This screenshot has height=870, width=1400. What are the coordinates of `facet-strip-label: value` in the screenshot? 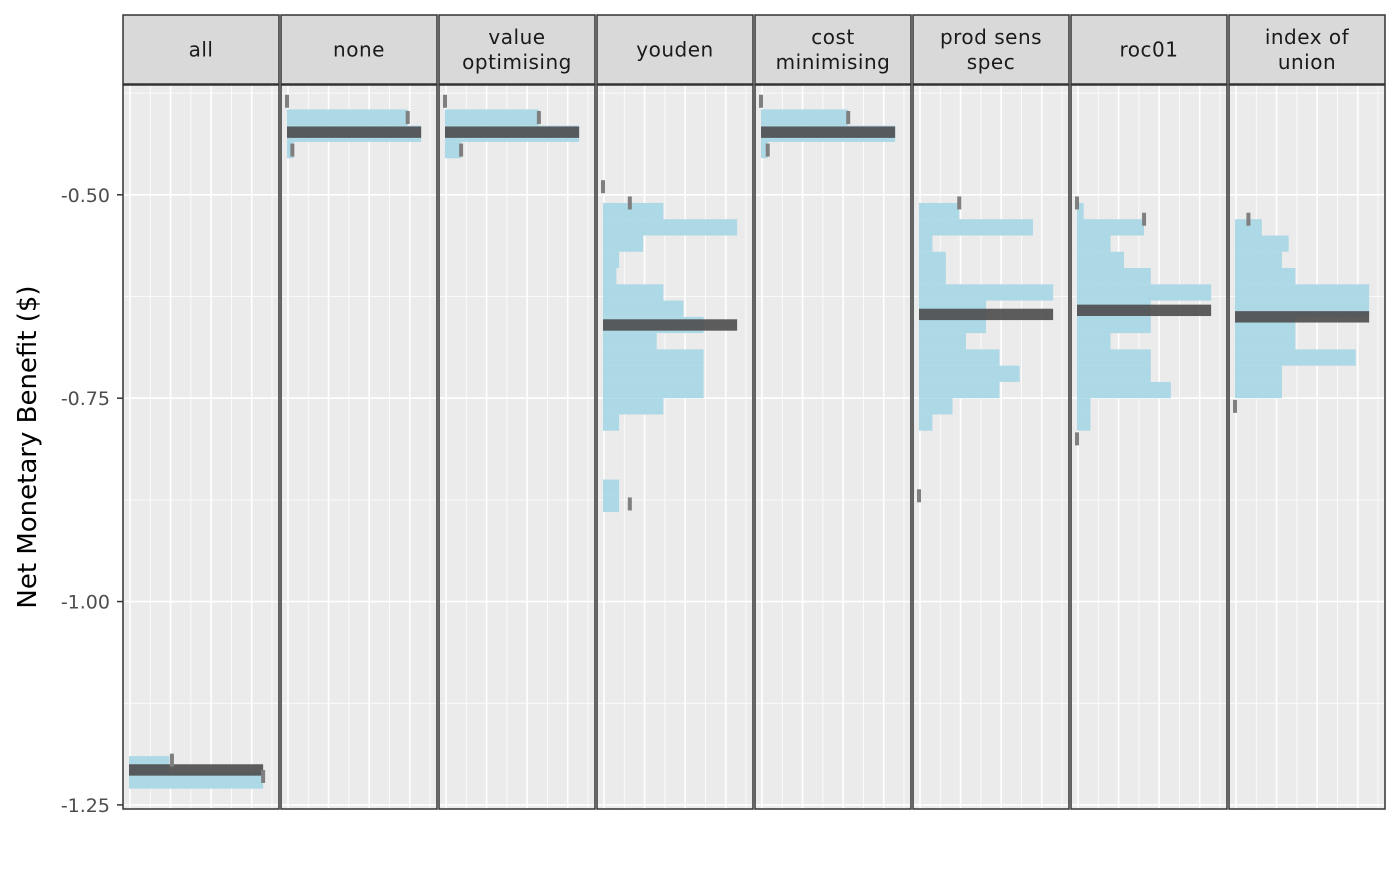 It's located at (516, 37).